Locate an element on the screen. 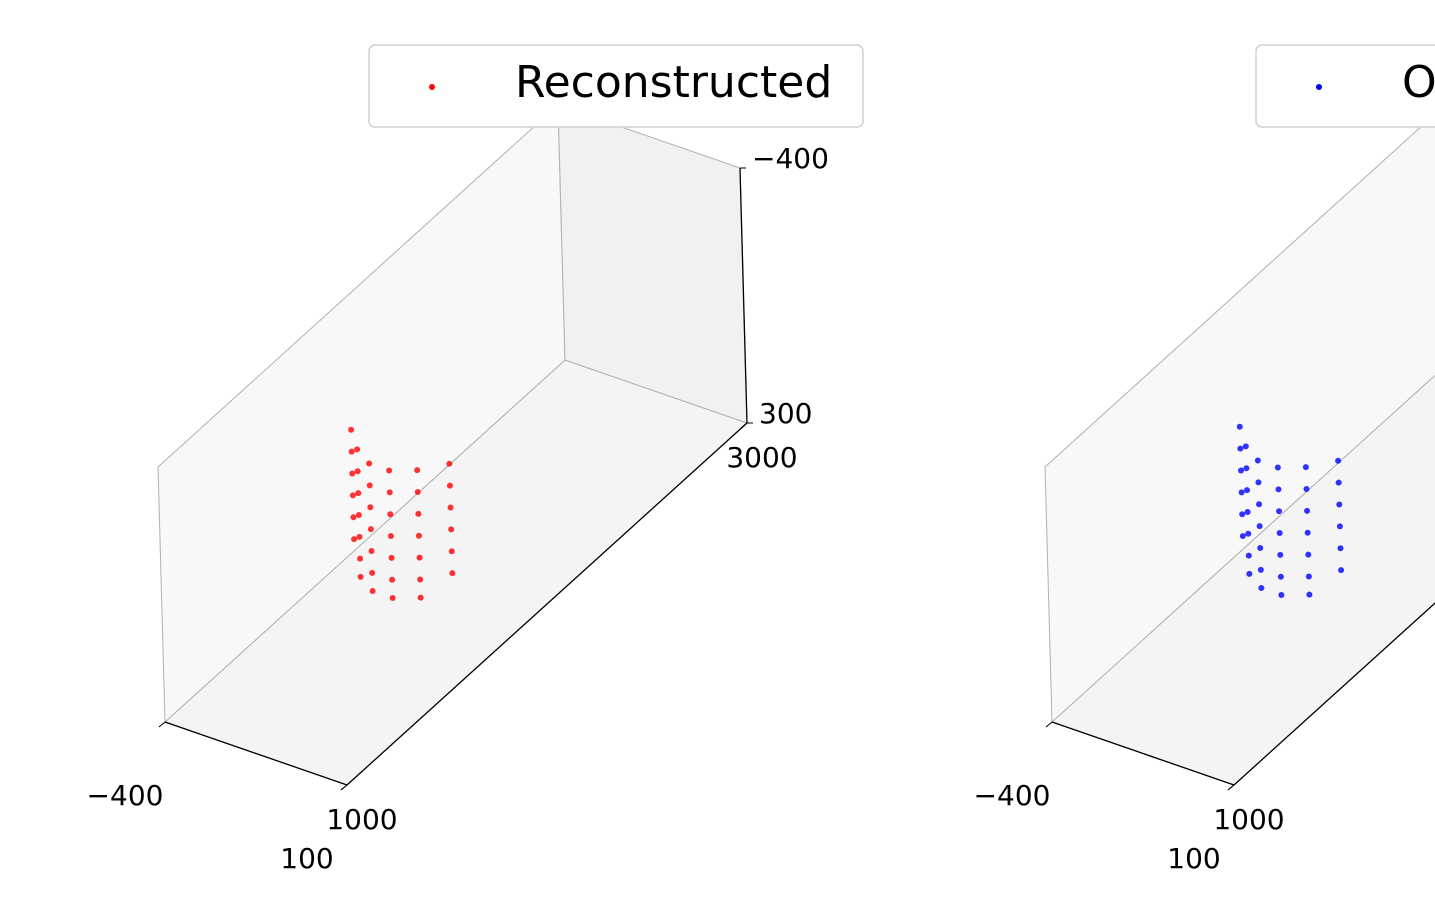  z-axis is located at coordinates (743, 295).